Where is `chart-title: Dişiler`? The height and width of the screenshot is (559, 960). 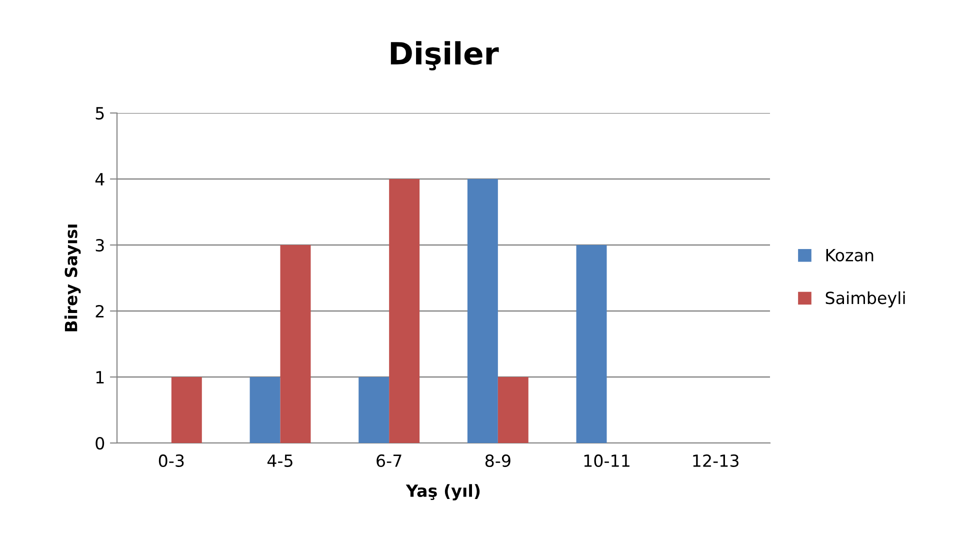
chart-title: Dişiler is located at coordinates (444, 55).